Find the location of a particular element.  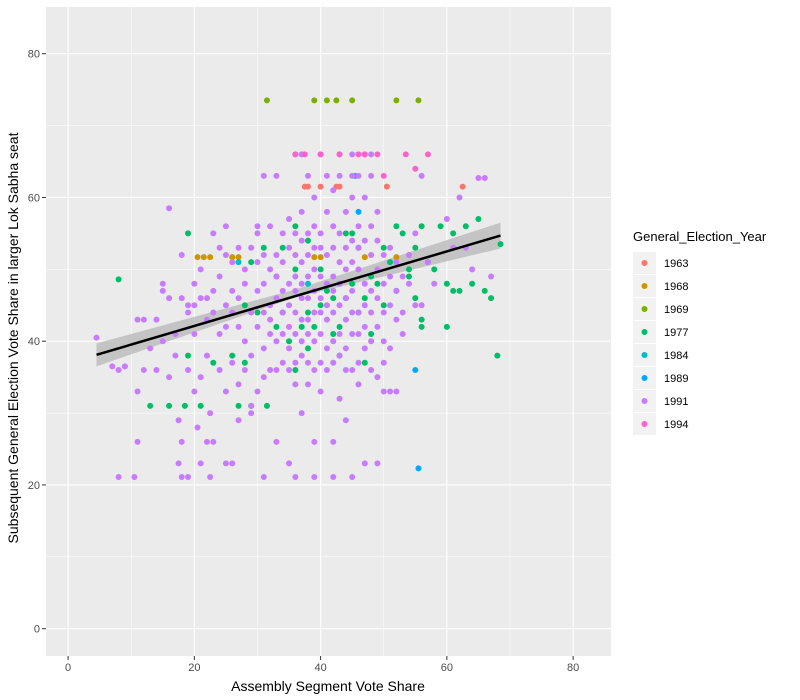

point-1984 is located at coordinates (238, 262).